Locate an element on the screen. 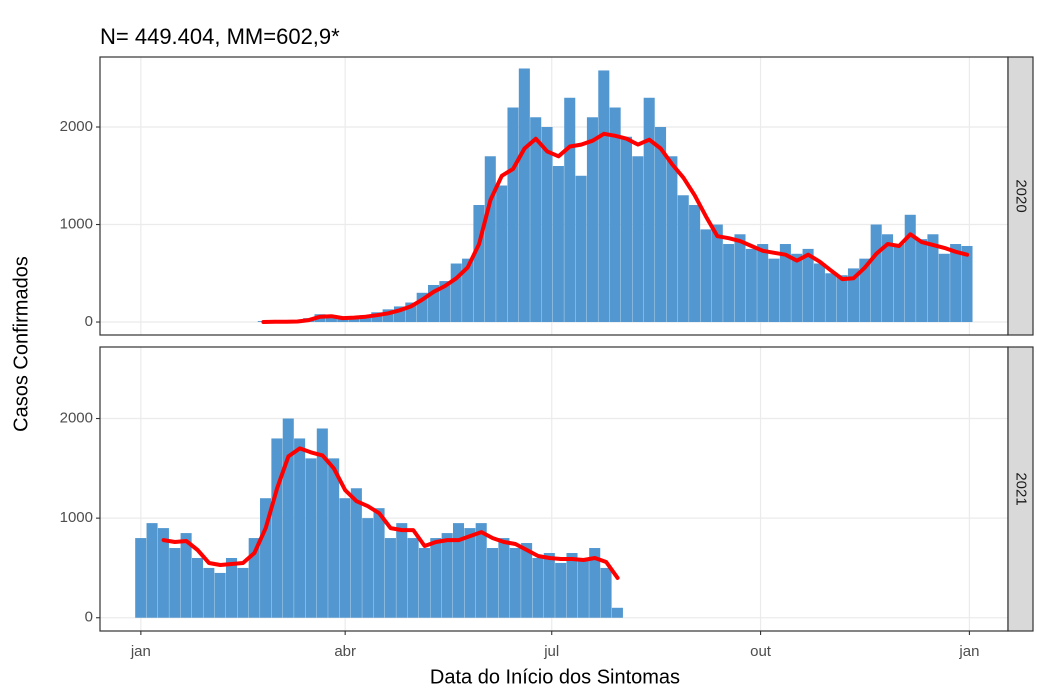  panel-marks is located at coordinates (379, 518).